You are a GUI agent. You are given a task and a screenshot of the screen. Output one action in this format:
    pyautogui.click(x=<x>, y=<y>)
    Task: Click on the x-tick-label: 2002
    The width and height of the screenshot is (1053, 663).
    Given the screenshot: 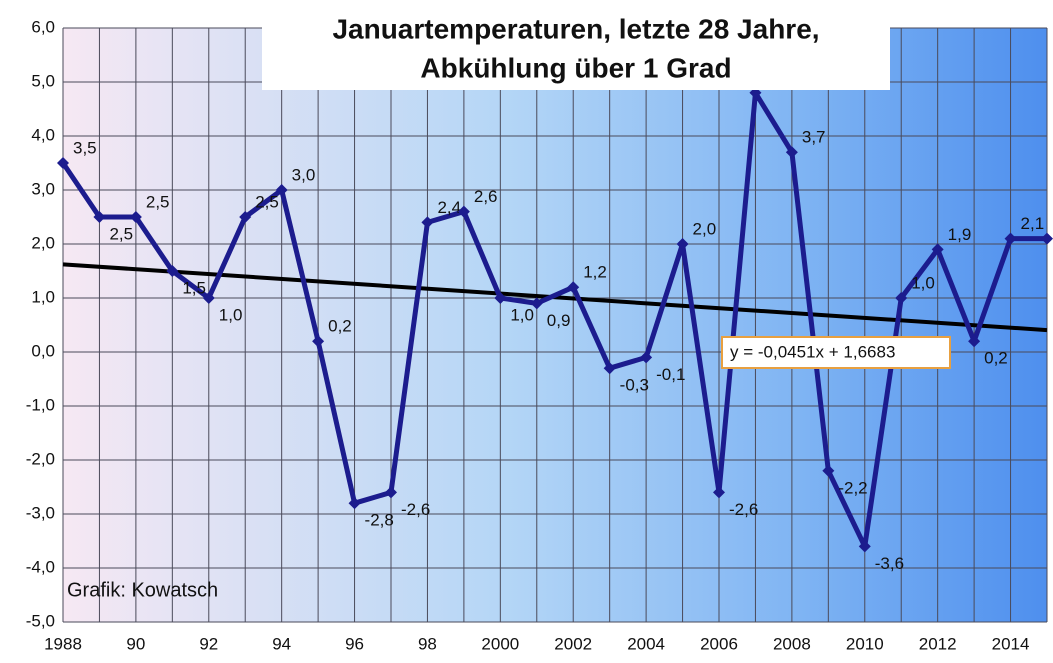 What is the action you would take?
    pyautogui.click(x=573, y=643)
    